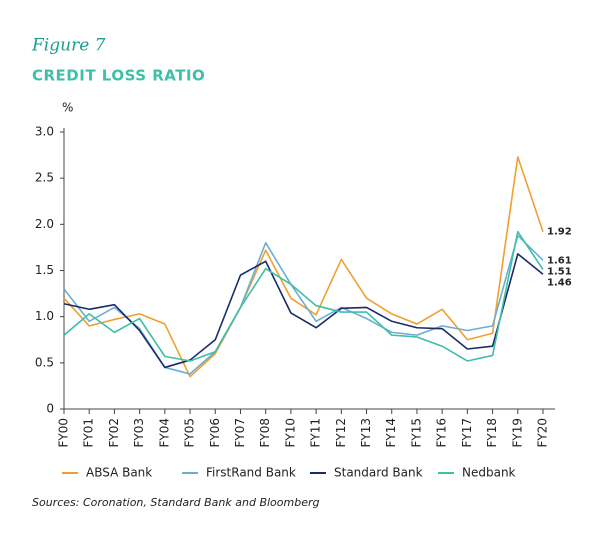  Describe the element at coordinates (265, 433) in the screenshot. I see `x-tick-label: FY08` at that location.